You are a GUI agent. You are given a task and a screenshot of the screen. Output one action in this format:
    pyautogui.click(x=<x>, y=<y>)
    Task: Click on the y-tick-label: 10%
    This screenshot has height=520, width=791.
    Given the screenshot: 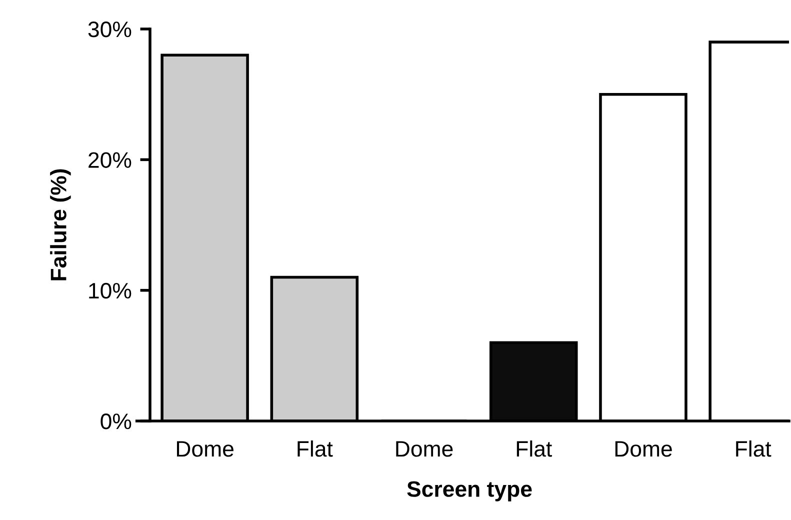 What is the action you would take?
    pyautogui.click(x=110, y=290)
    